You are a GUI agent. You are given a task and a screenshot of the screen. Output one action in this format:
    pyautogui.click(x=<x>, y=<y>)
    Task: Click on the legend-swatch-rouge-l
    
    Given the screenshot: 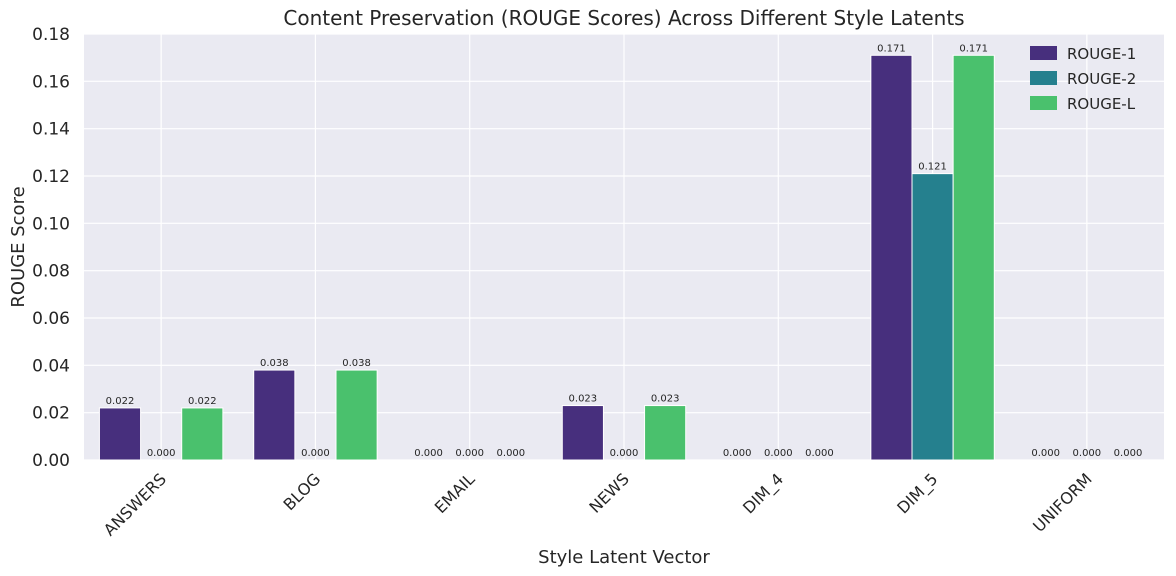 What is the action you would take?
    pyautogui.click(x=1043, y=103)
    